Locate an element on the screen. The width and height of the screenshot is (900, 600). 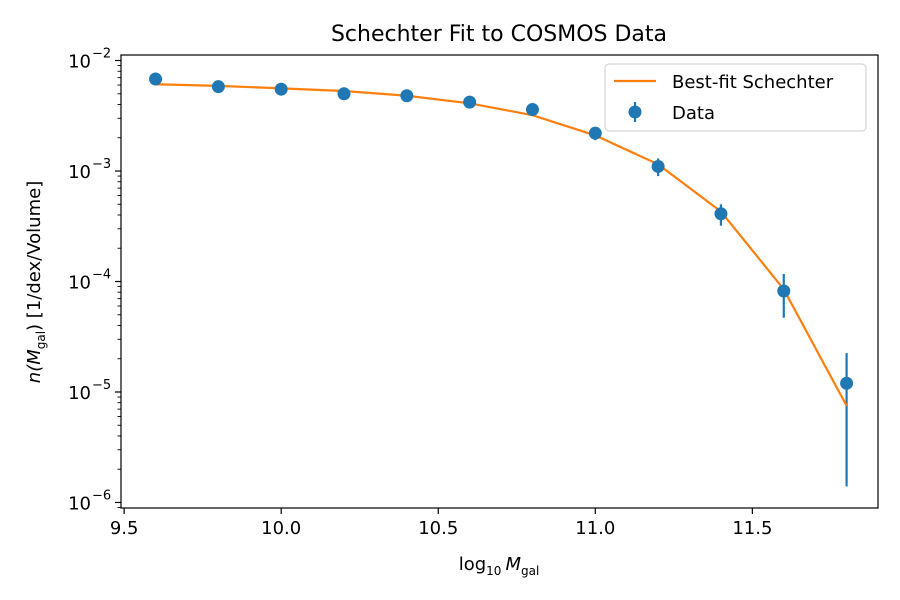
x-tick-label: 10.0 is located at coordinates (281, 528).